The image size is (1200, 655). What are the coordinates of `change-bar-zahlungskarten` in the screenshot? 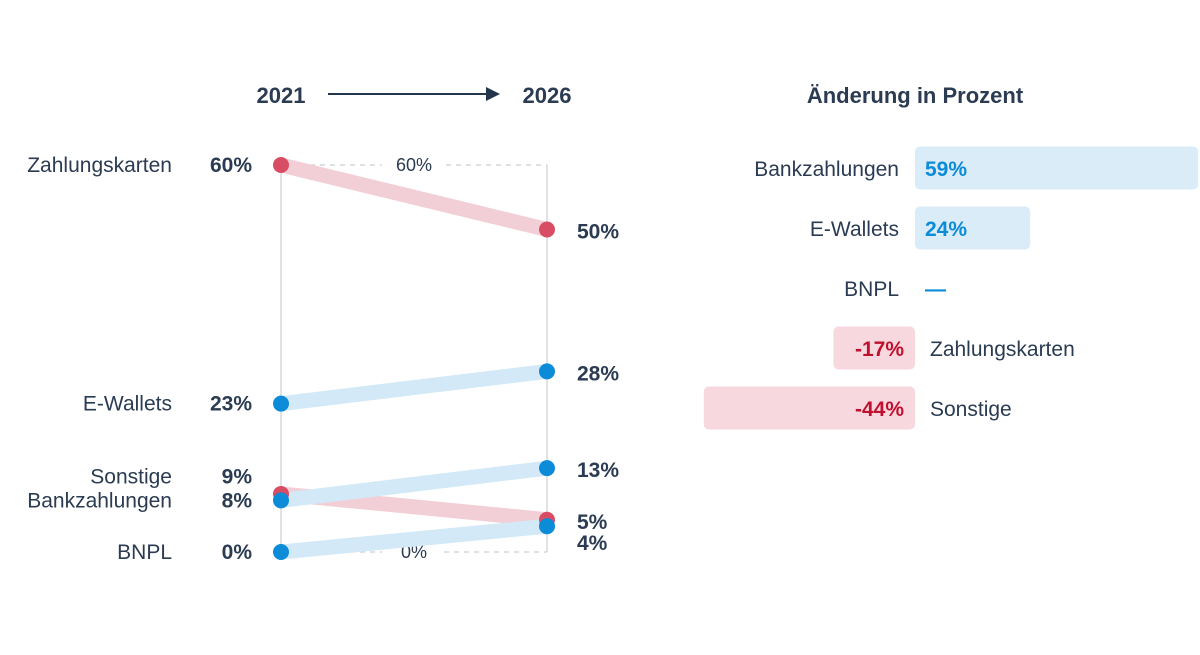 It's located at (874, 348).